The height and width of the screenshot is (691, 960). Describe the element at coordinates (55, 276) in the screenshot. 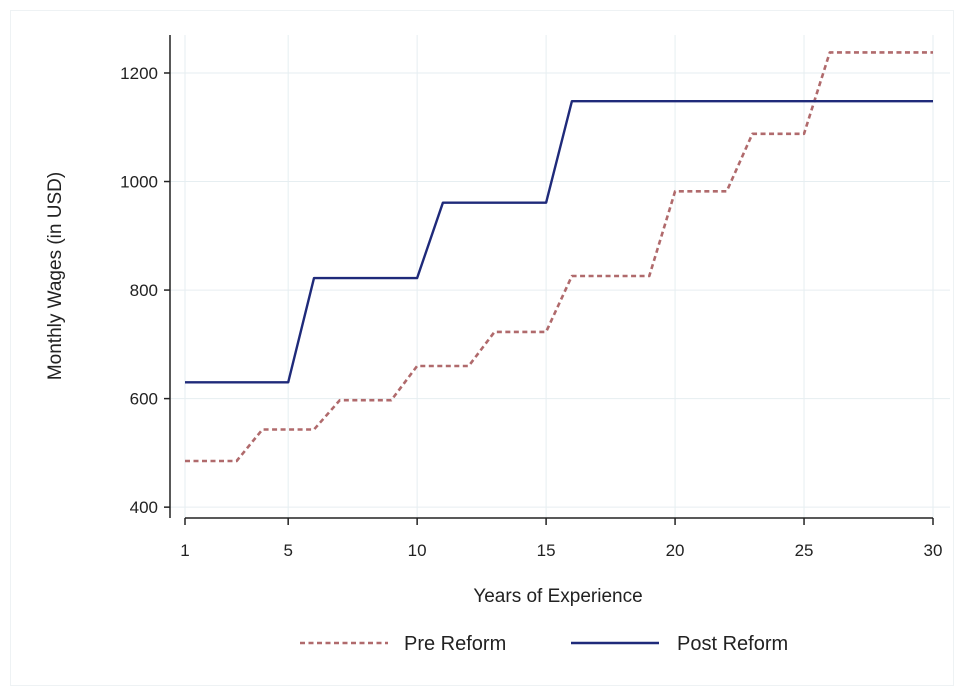

I see `y-axis-title: Monthly Wages (in USD)` at that location.